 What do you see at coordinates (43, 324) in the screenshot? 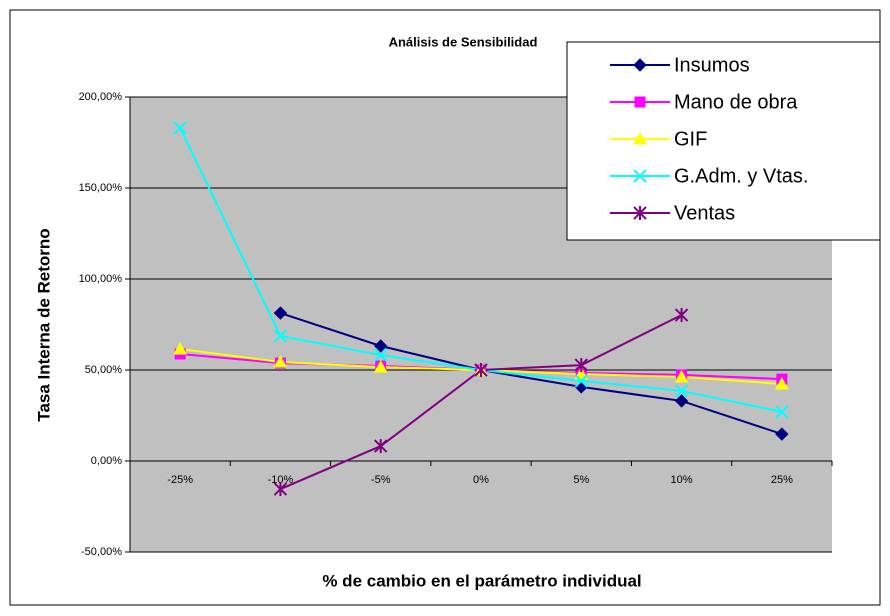
I see `y-axis-title: Tasa Interna de Retorno` at bounding box center [43, 324].